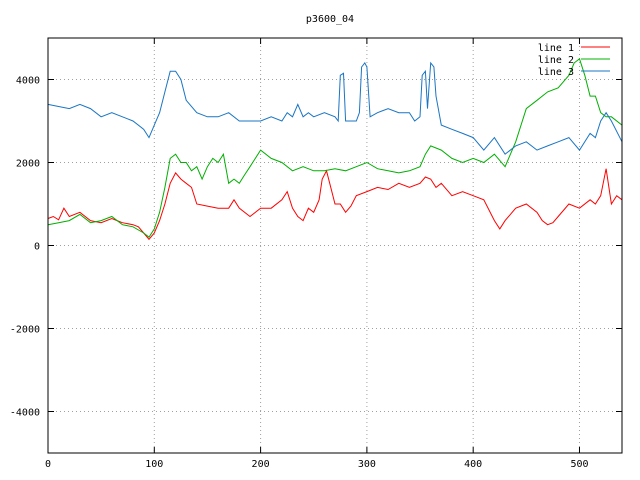 The width and height of the screenshot is (640, 480). What do you see at coordinates (25, 330) in the screenshot?
I see `y-tick-label: -2000` at bounding box center [25, 330].